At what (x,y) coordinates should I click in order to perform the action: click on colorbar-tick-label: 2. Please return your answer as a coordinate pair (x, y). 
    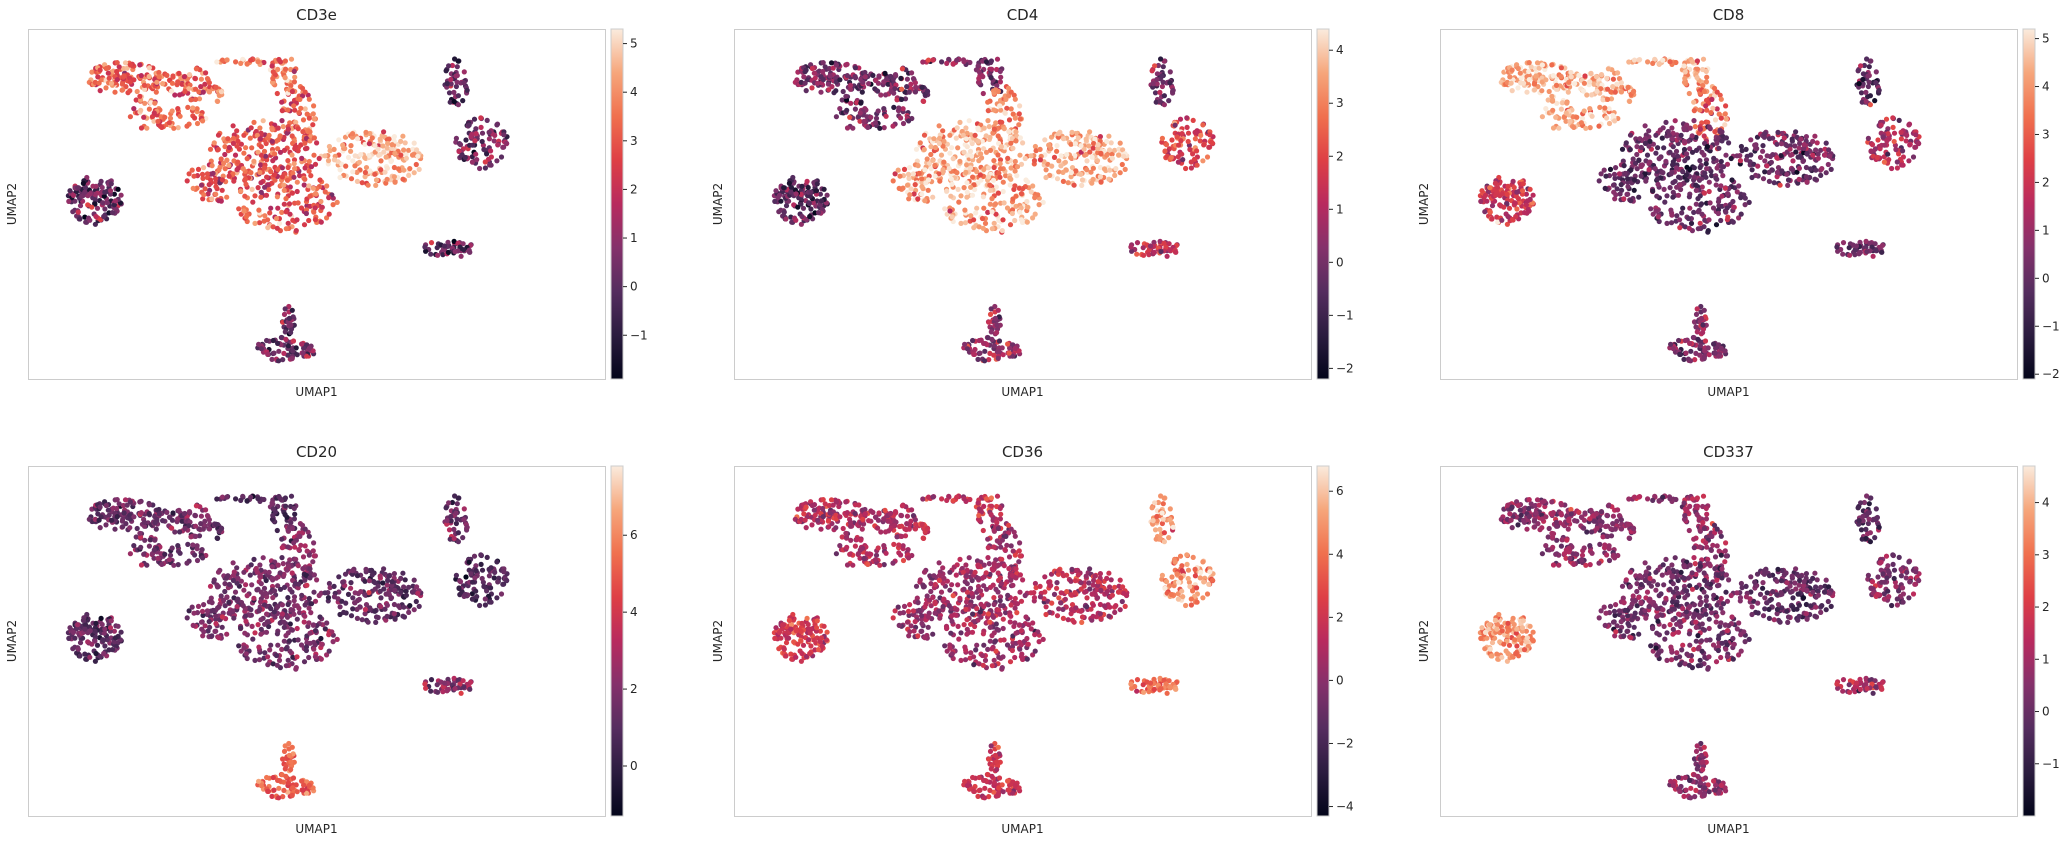
    Looking at the image, I should click on (1340, 156).